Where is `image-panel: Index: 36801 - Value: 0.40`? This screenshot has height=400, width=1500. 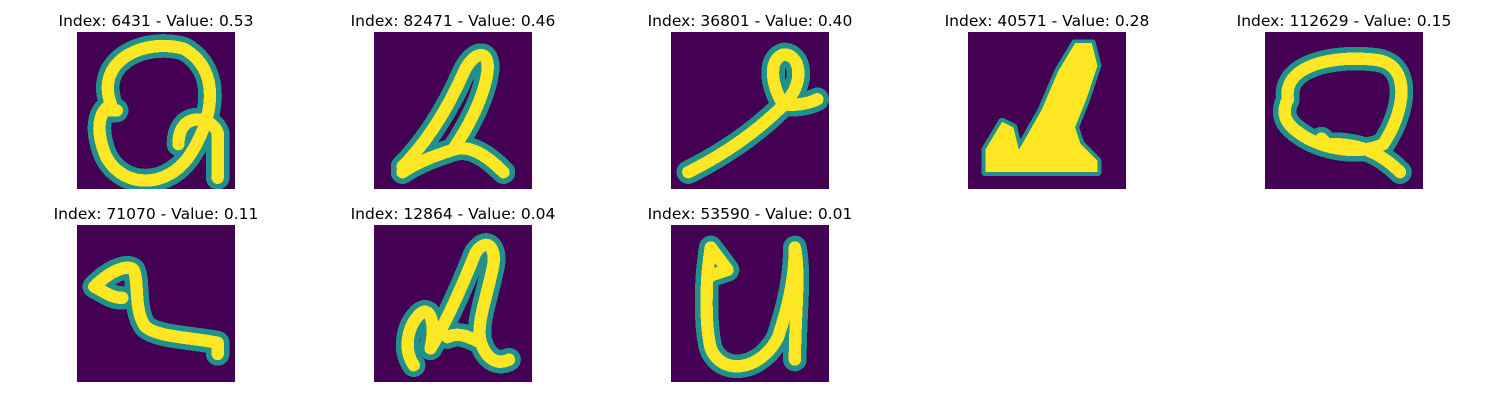
image-panel: Index: 36801 - Value: 0.40 is located at coordinates (750, 99).